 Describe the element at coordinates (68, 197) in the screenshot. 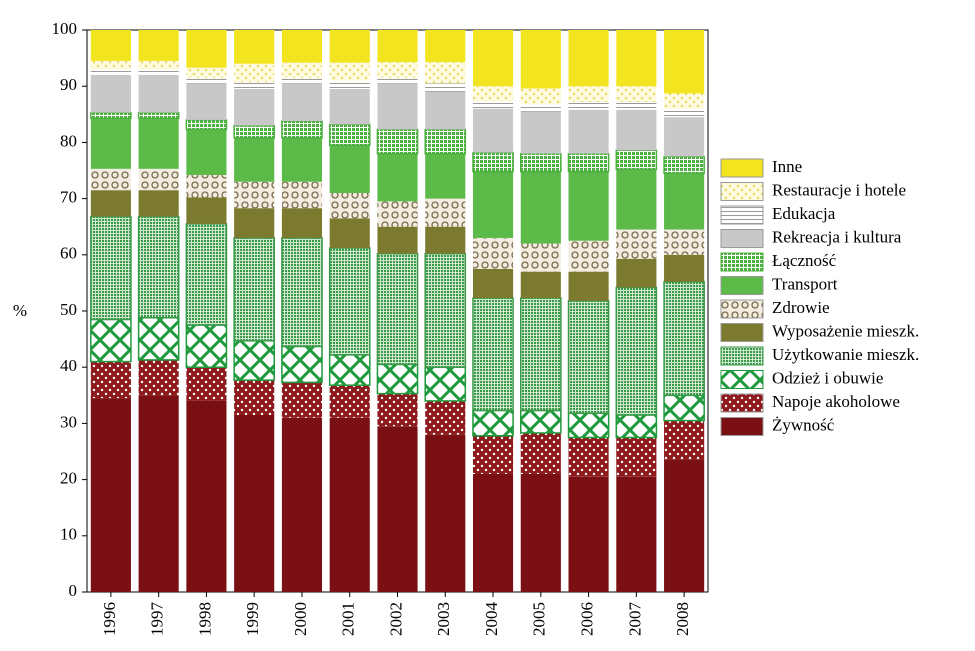

I see `y-tick-label: 70` at that location.